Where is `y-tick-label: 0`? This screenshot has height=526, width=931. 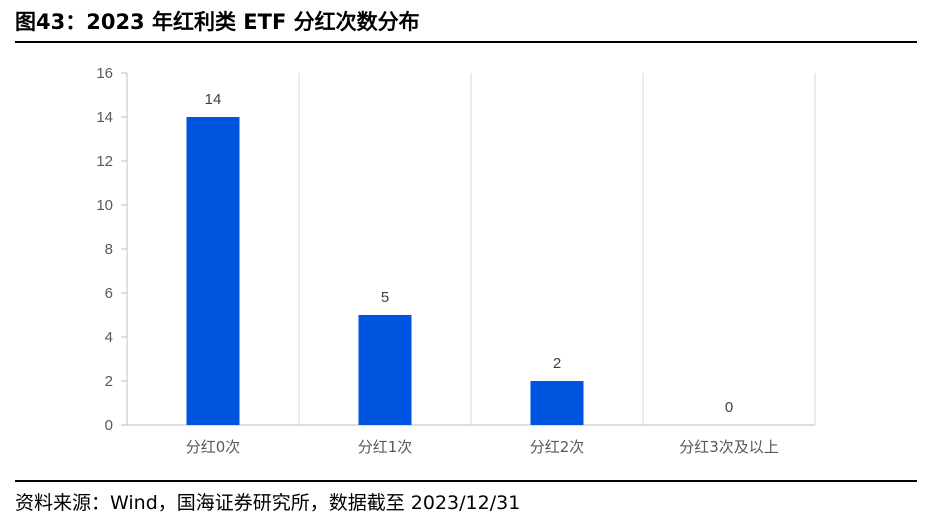 y-tick-label: 0 is located at coordinates (109, 425).